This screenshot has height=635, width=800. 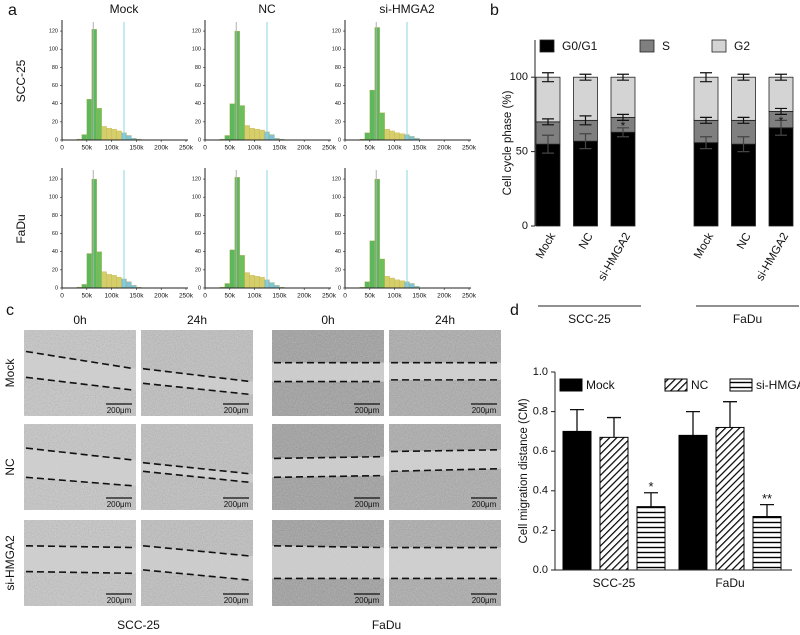 I want to click on row-title: SCC-25, so click(x=21, y=80).